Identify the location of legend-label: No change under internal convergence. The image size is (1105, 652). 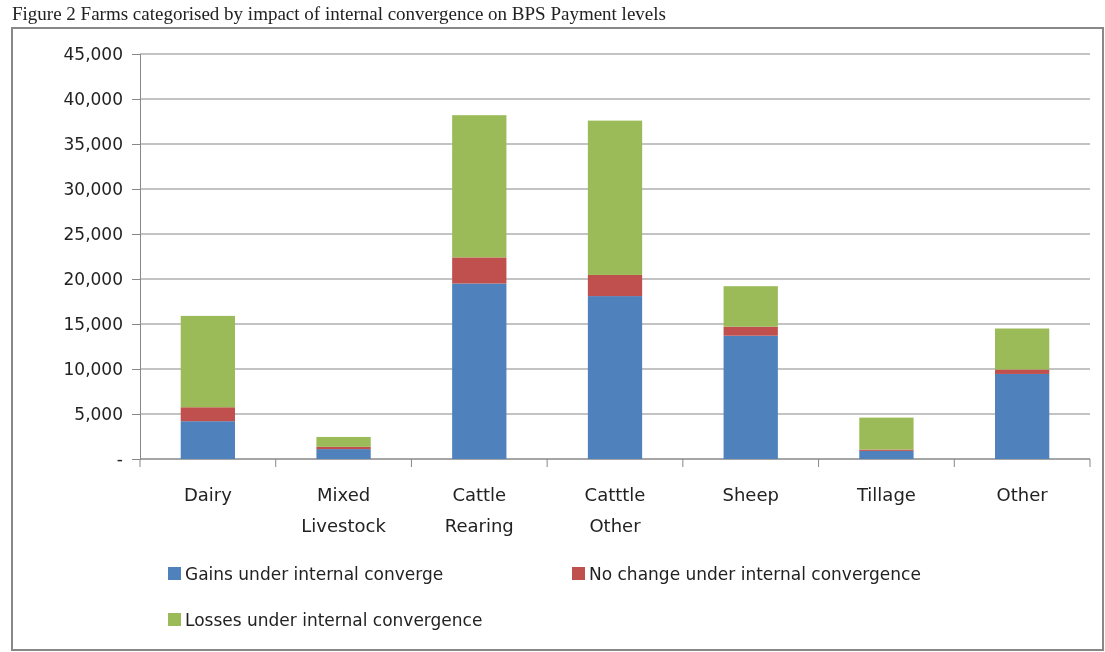
(755, 574).